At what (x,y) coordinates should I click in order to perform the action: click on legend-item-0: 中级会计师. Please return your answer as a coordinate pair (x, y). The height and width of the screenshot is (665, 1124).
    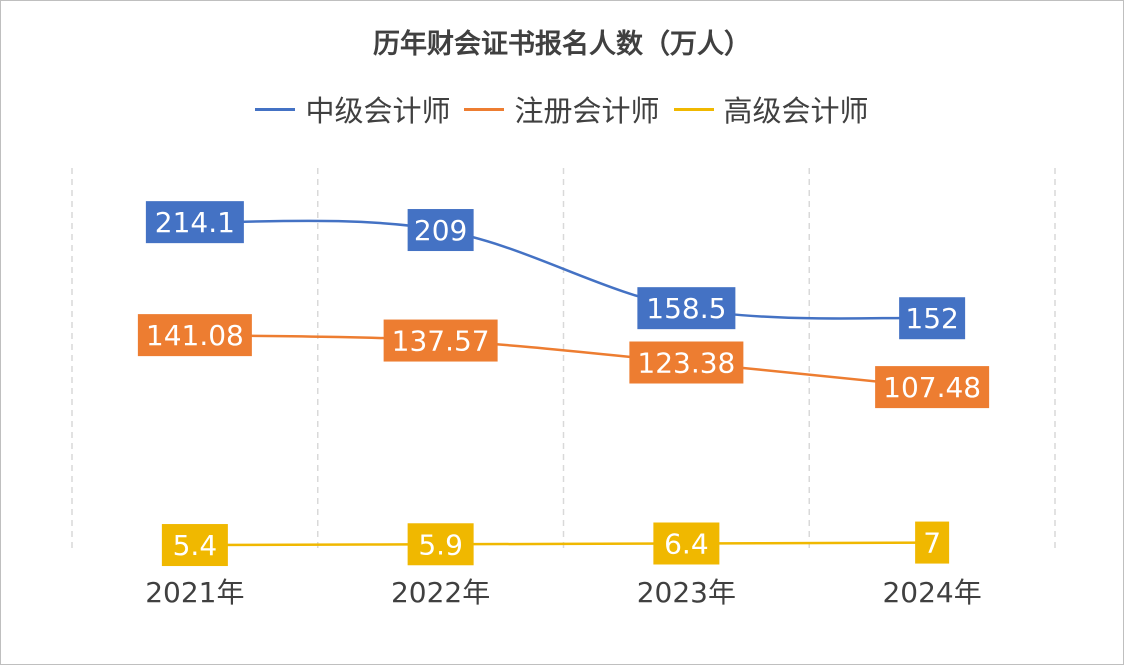
    Looking at the image, I should click on (352, 109).